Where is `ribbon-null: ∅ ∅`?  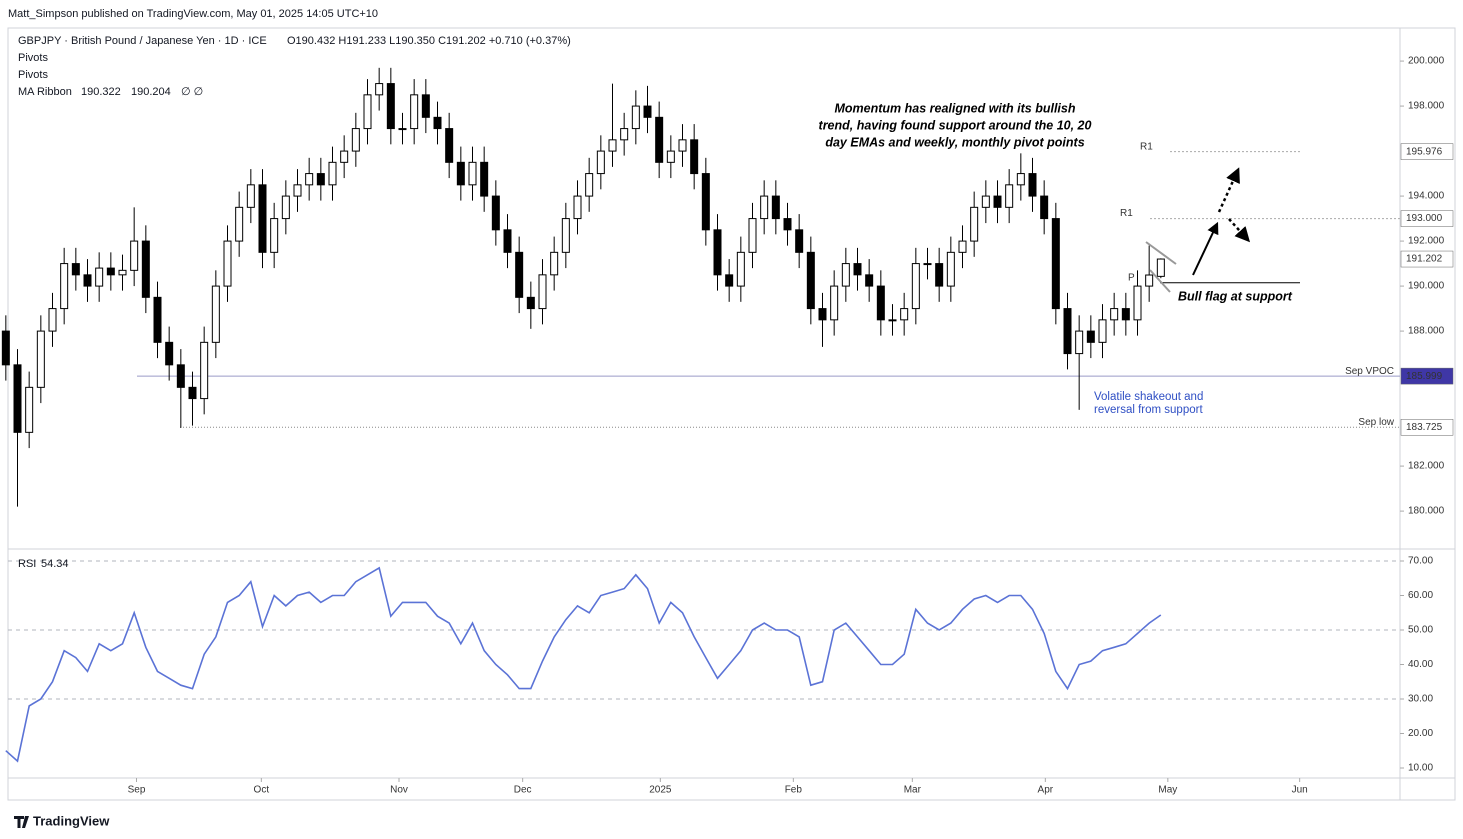
ribbon-null: ∅ ∅ is located at coordinates (192, 92).